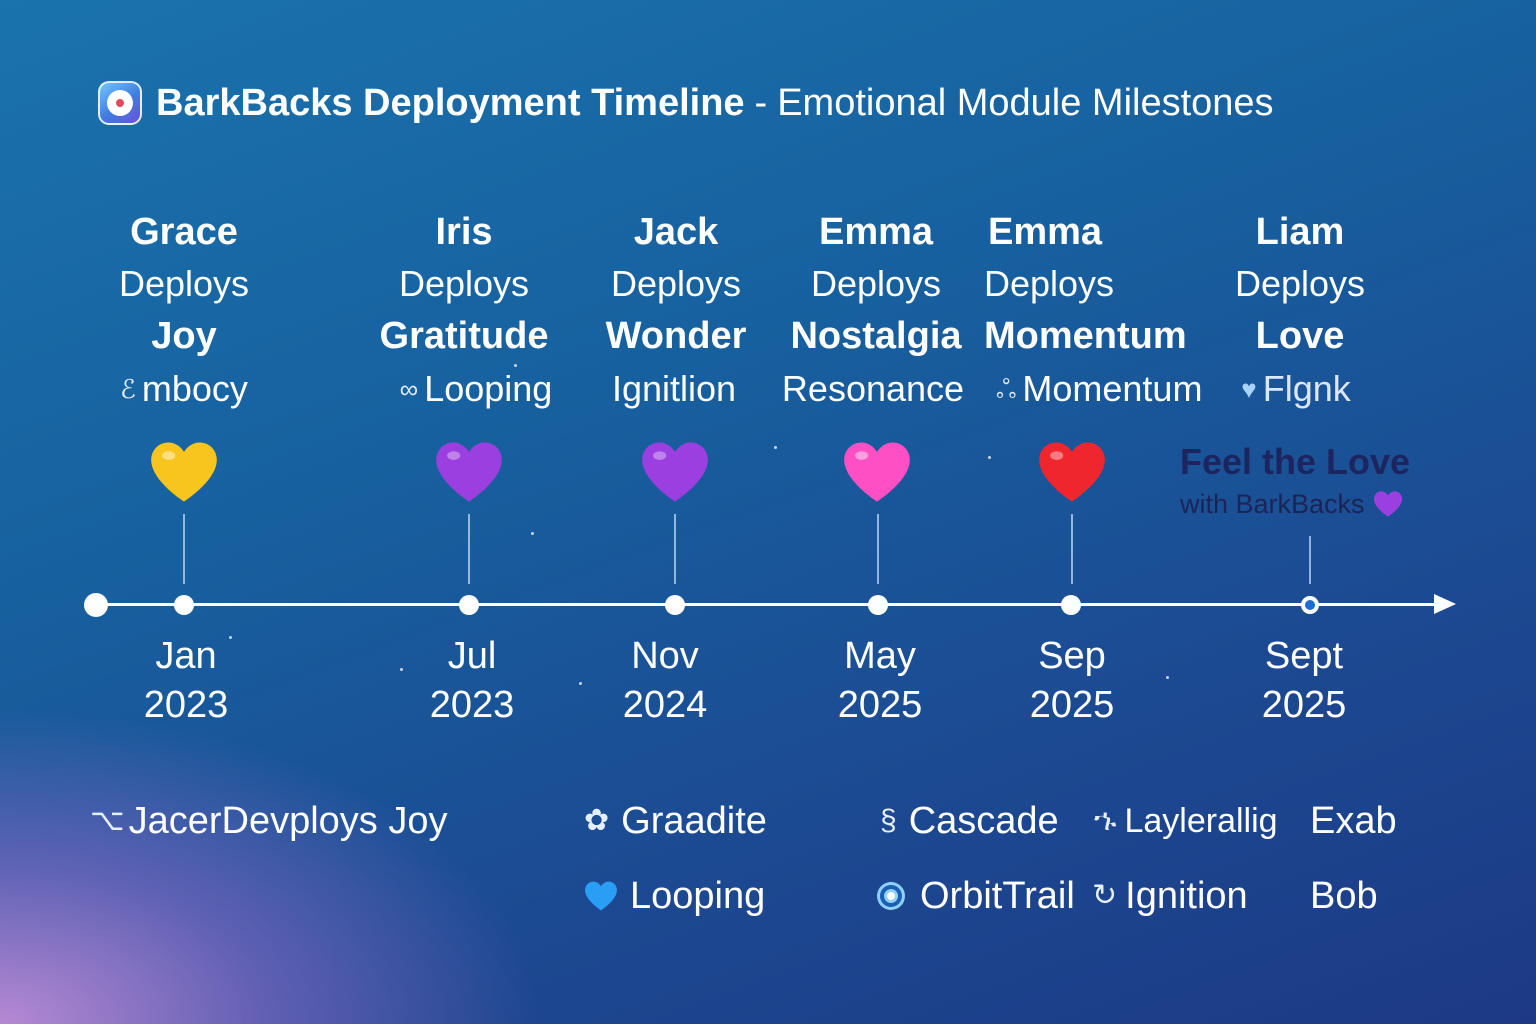  I want to click on legend-label: Looping, so click(698, 896).